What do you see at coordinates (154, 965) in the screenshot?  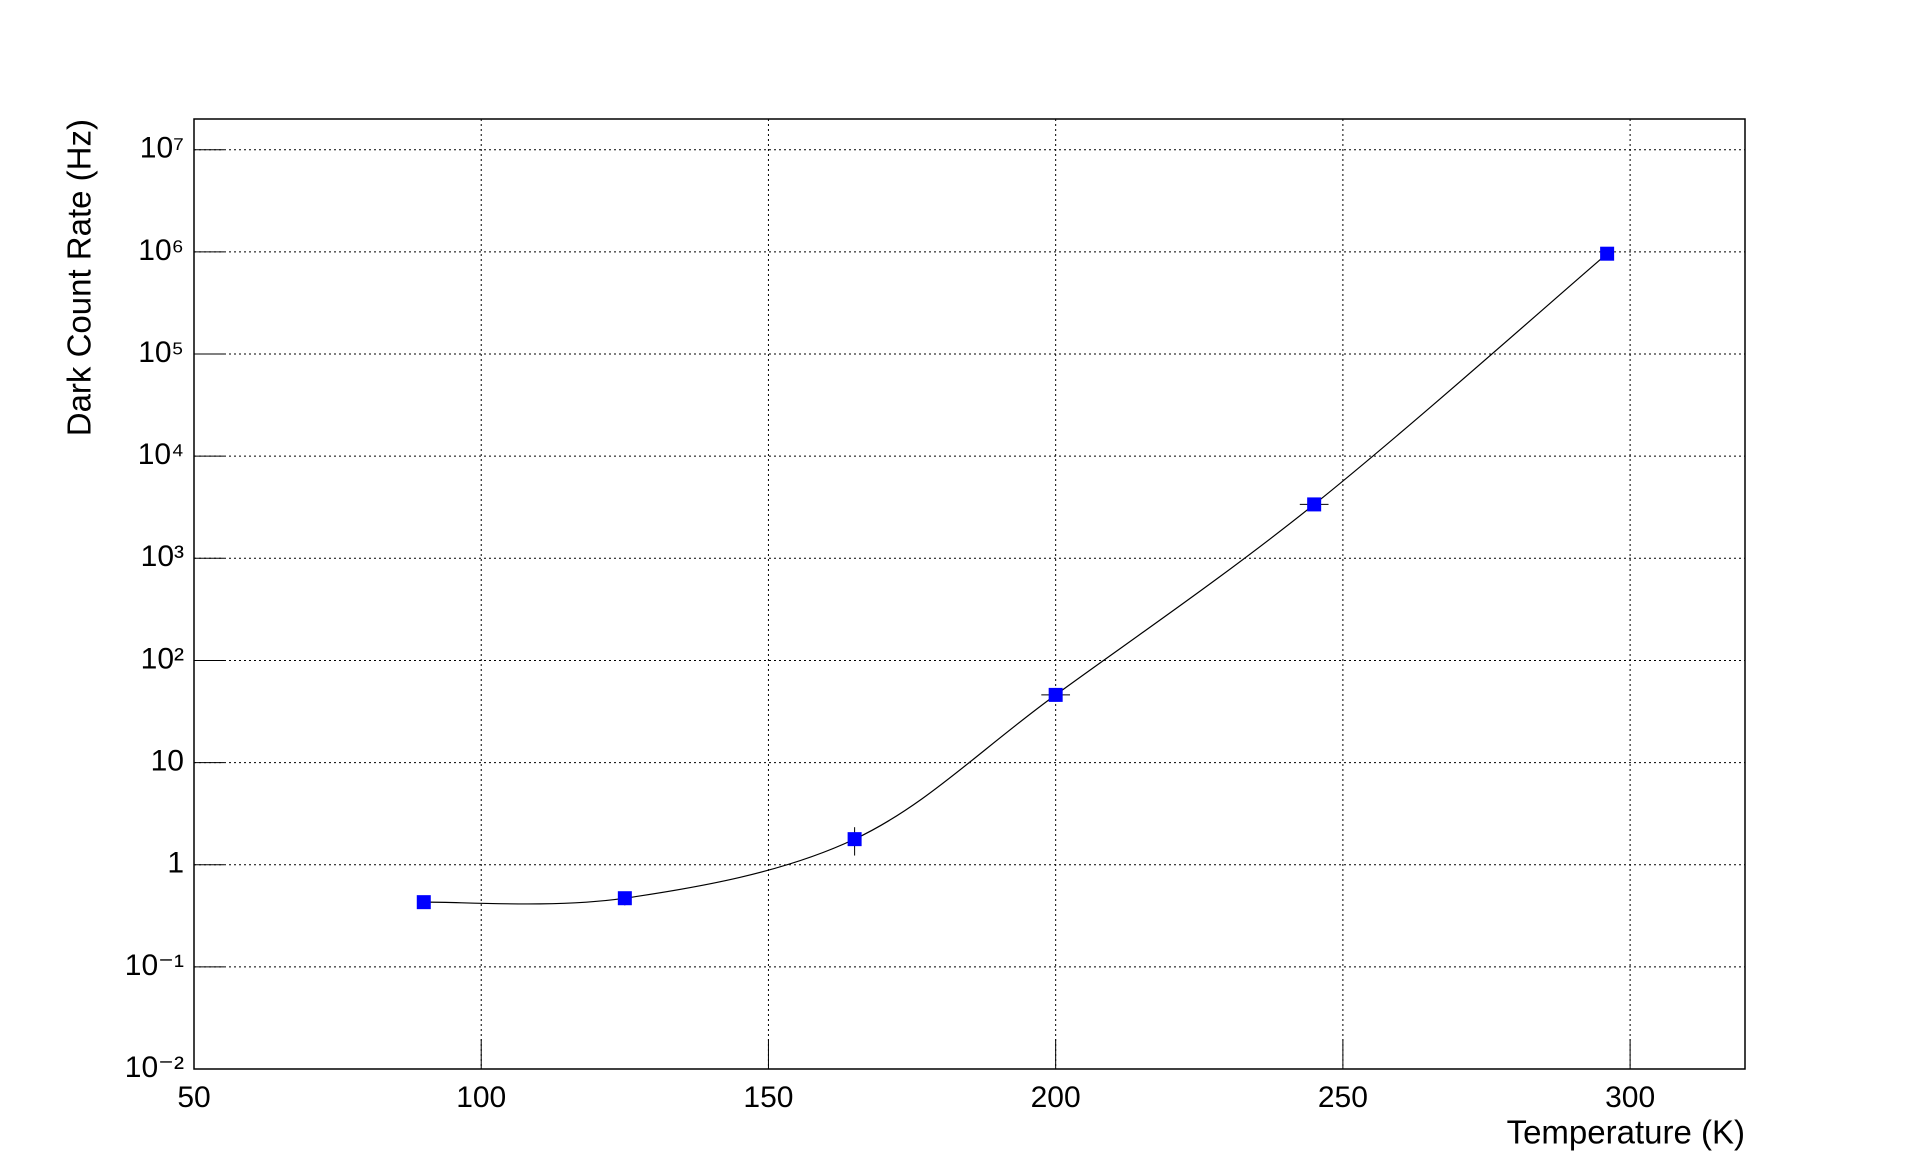 I see `y-tick-label: 10⁻¹` at bounding box center [154, 965].